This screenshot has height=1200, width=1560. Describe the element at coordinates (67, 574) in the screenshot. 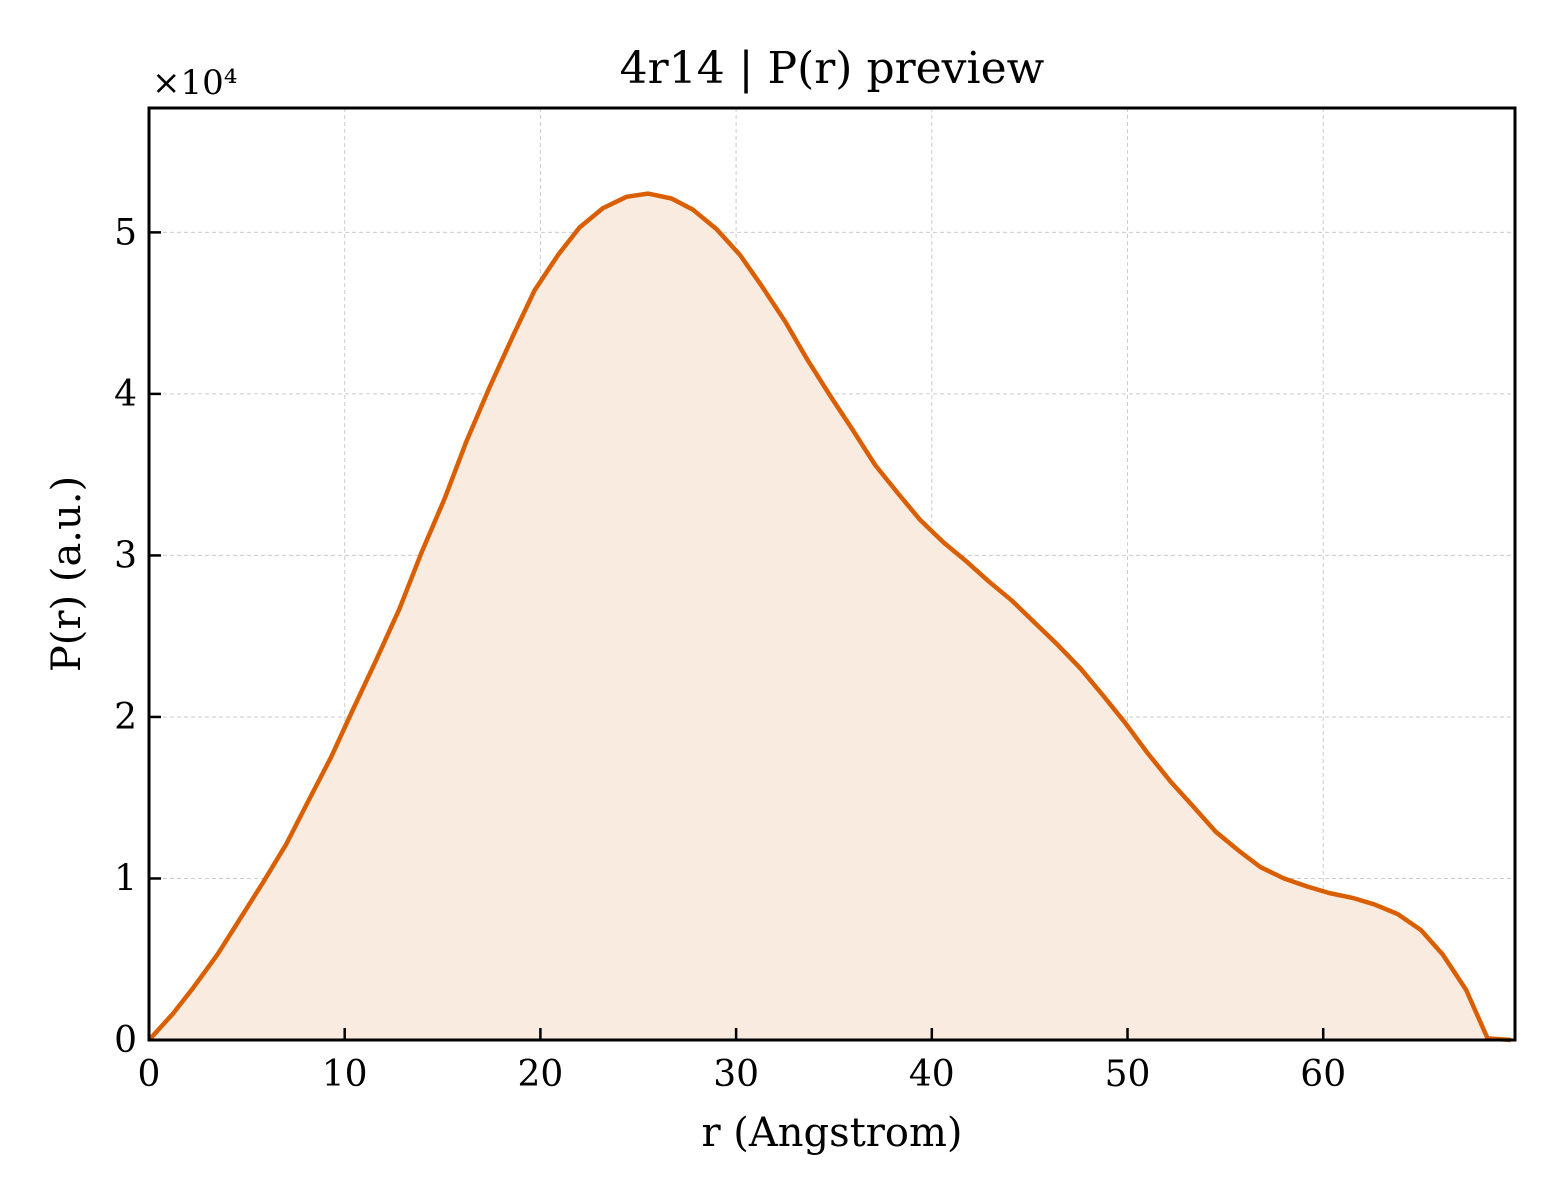

I see `y-axis-label: P(r) (a.u.)` at that location.